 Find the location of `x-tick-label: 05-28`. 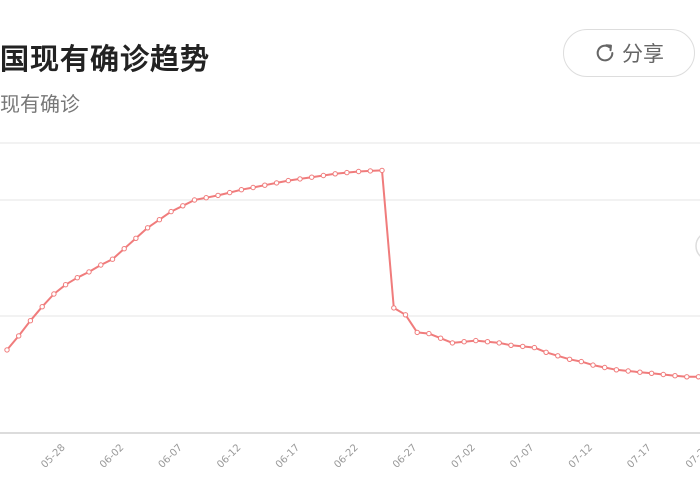

x-tick-label: 05-28 is located at coordinates (53, 456).